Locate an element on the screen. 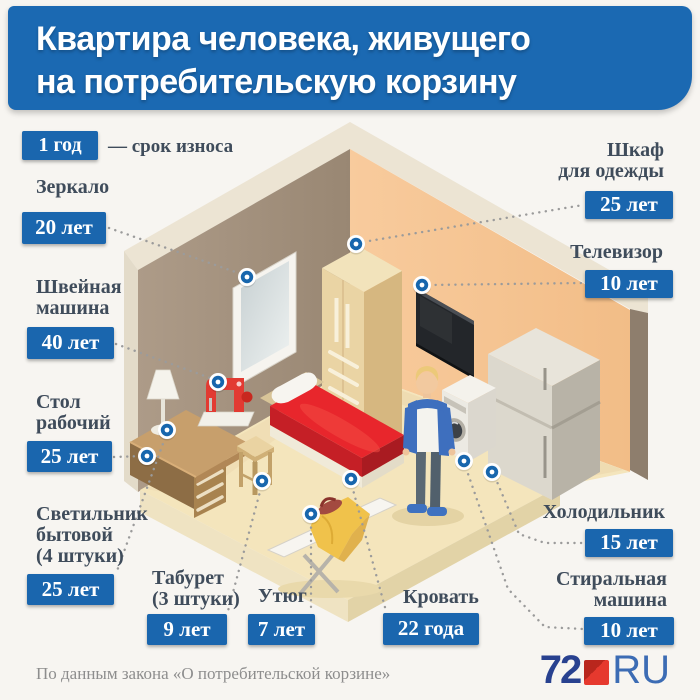  label-sewing-machine: Швейная машина is located at coordinates (79, 298).